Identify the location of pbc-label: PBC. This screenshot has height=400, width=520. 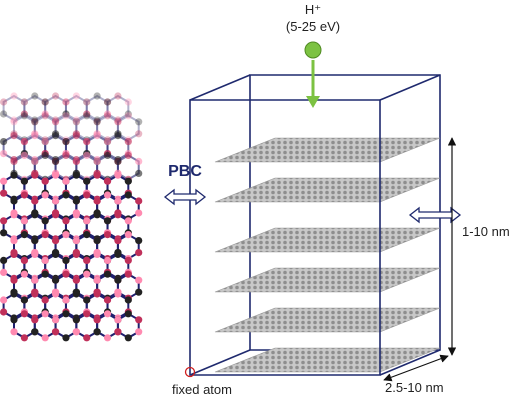
(185, 171).